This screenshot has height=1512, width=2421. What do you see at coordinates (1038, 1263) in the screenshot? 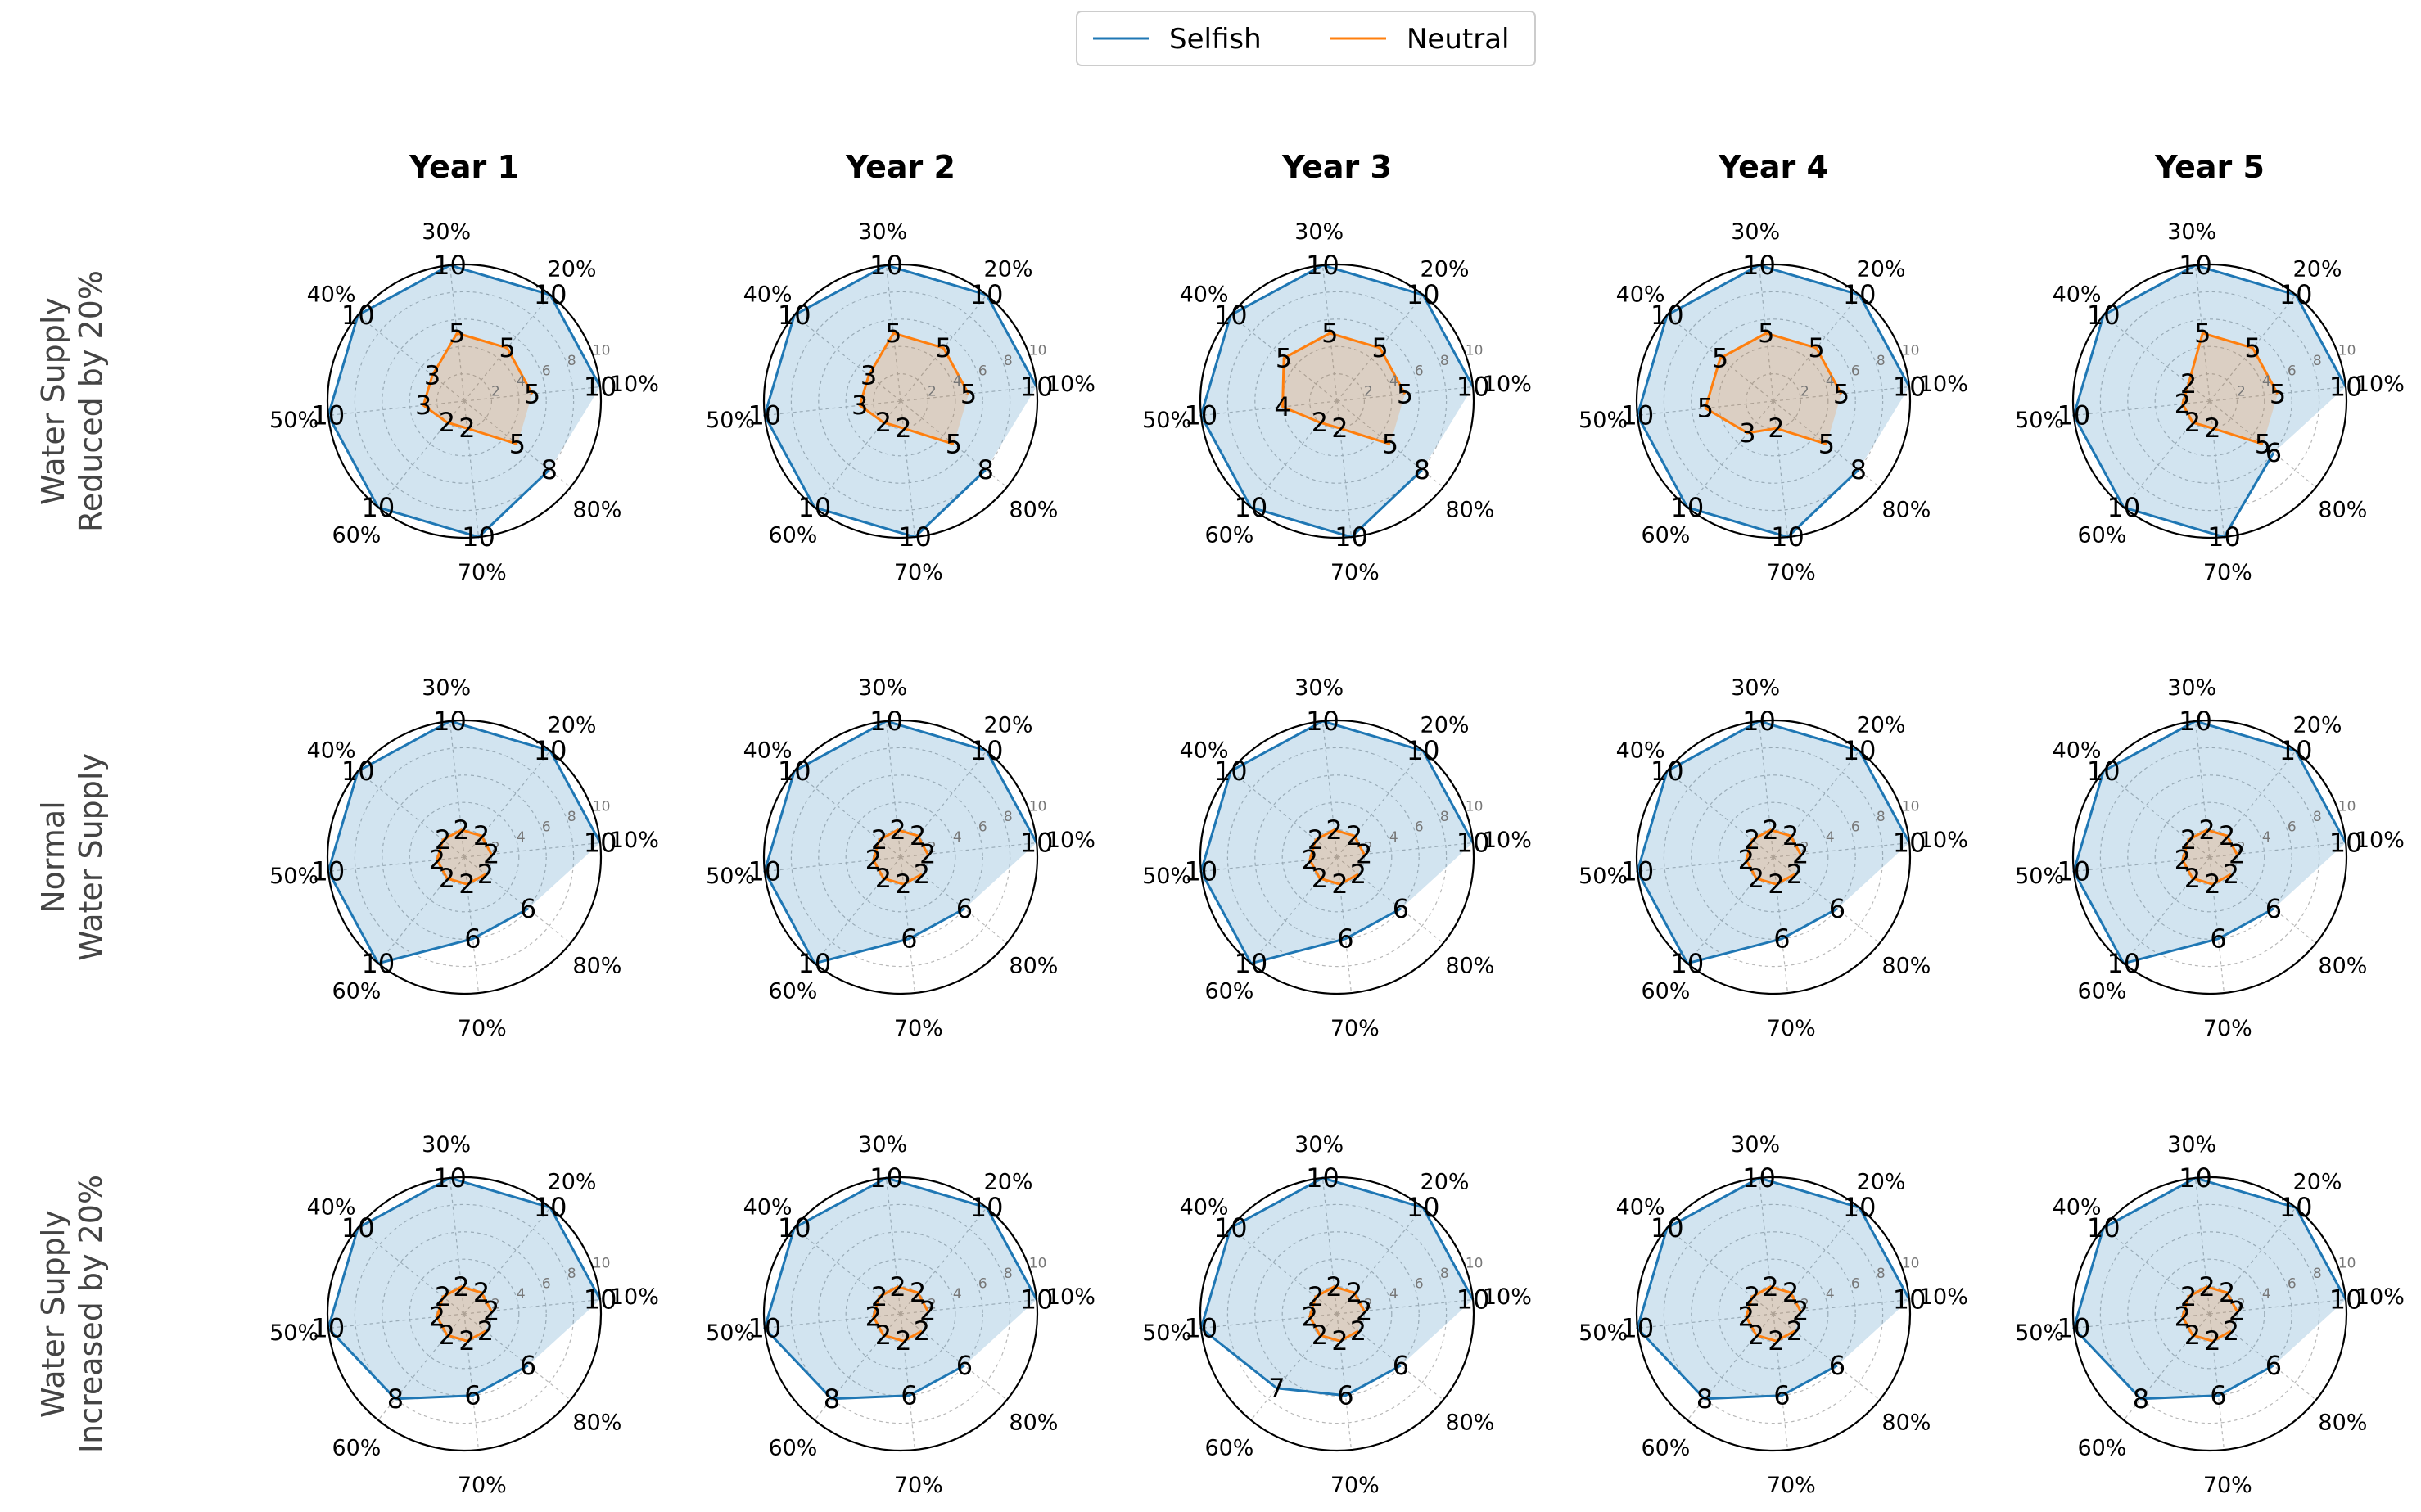
I see `radial-tick-label: 10` at bounding box center [1038, 1263].